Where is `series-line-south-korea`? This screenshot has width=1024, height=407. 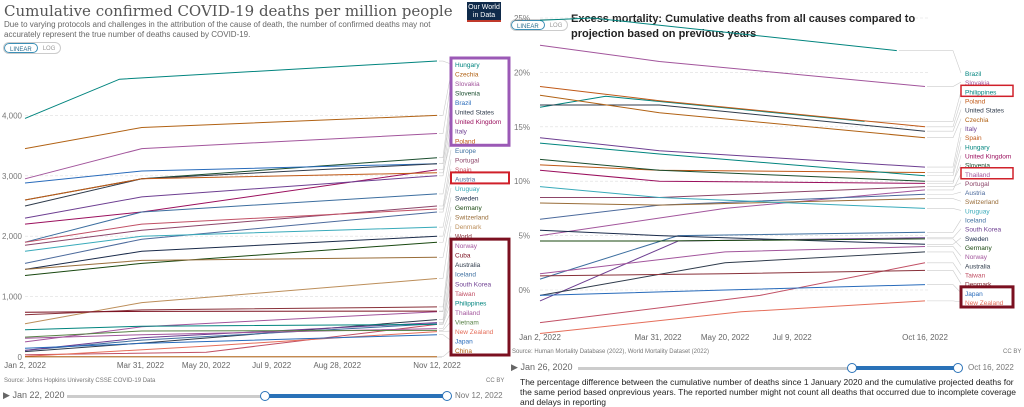 series-line-south-korea is located at coordinates (732, 269).